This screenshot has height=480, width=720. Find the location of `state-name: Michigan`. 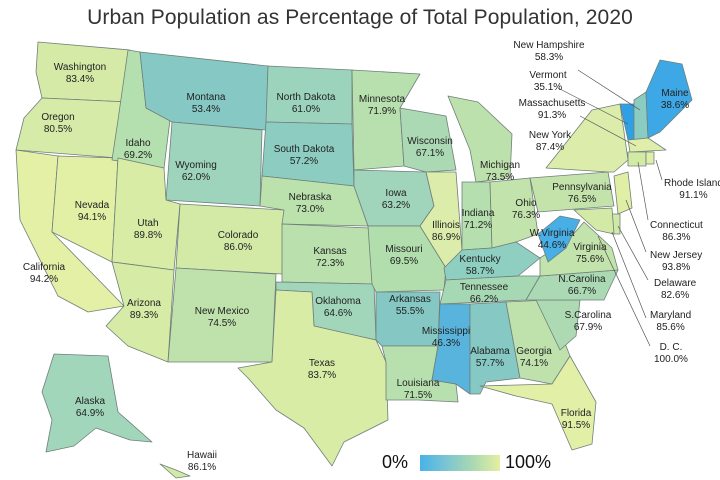

state-name: Michigan is located at coordinates (500, 165).